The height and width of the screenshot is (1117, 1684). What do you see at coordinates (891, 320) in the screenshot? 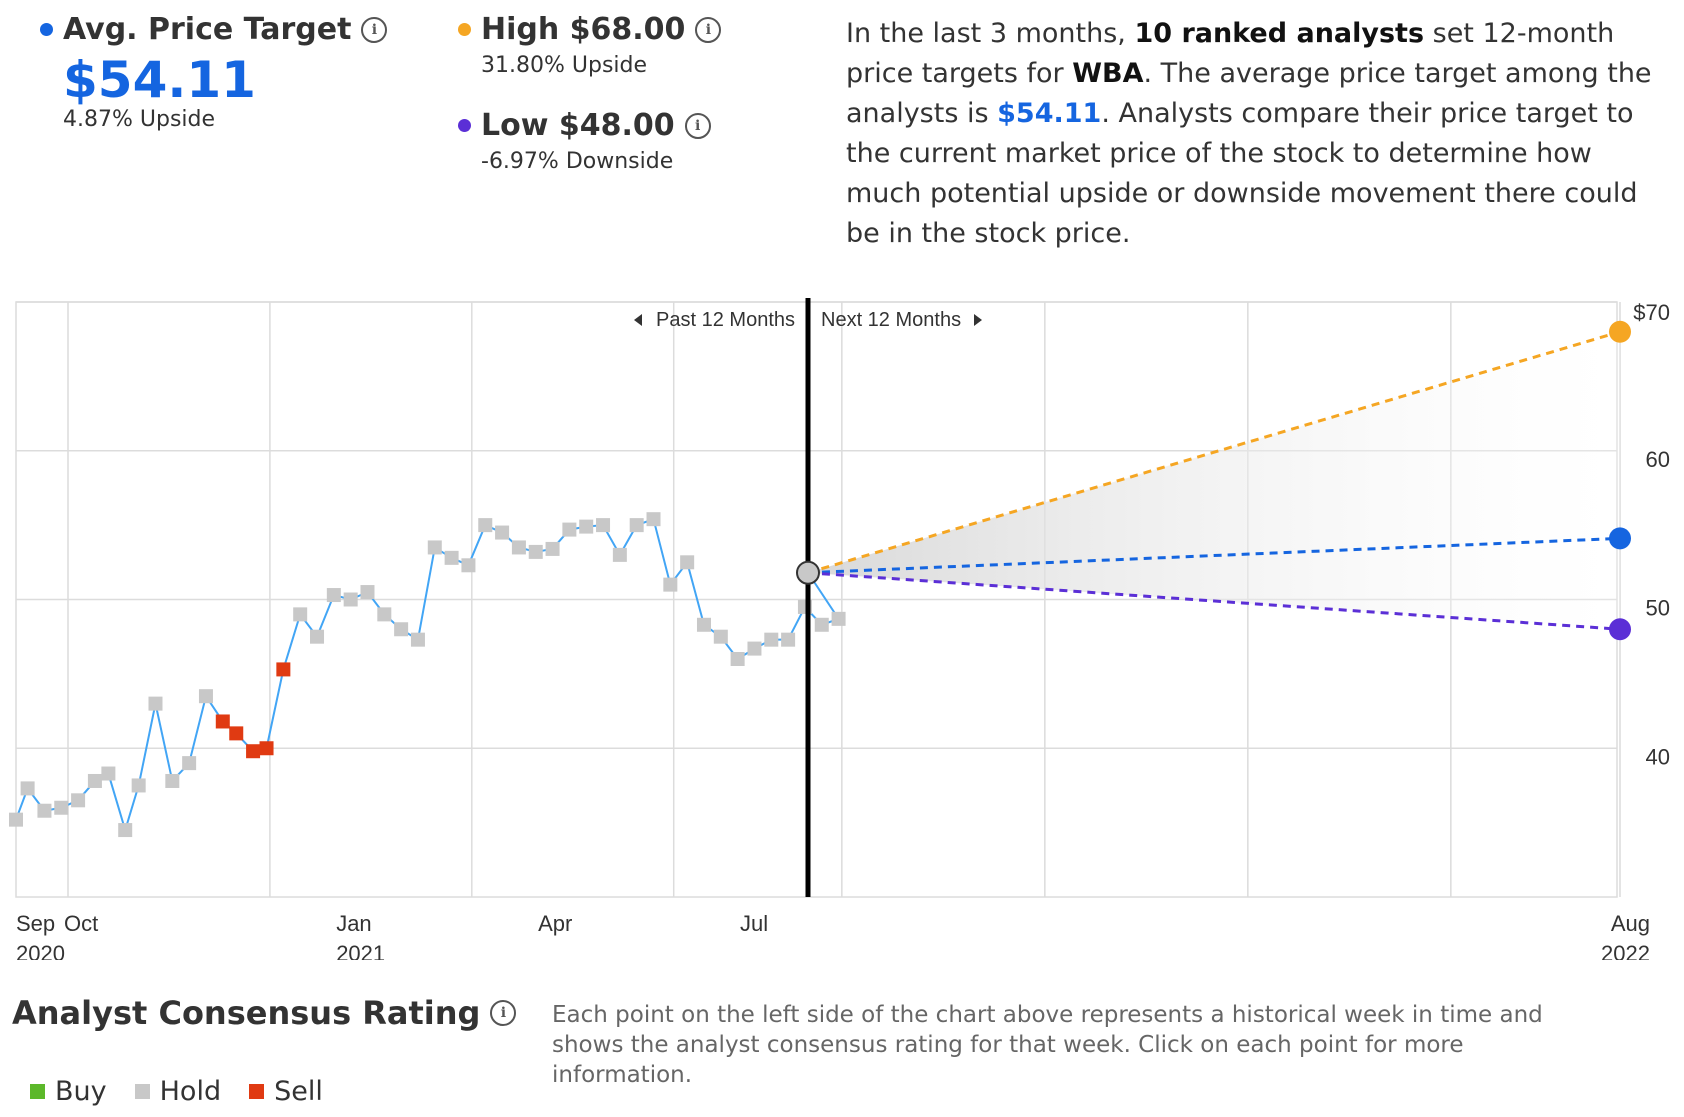
I see `next-12-months-label: Next 12 Months` at bounding box center [891, 320].